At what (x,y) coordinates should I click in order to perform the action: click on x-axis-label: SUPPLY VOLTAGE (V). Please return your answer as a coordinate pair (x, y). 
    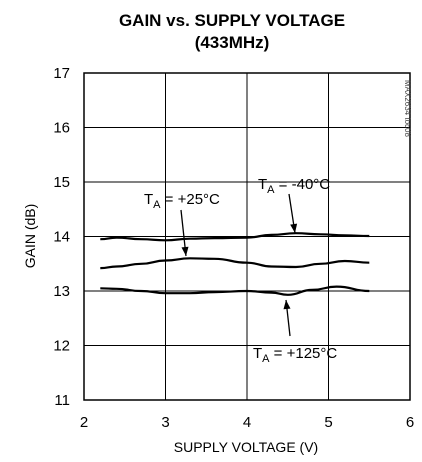
    Looking at the image, I should click on (246, 447).